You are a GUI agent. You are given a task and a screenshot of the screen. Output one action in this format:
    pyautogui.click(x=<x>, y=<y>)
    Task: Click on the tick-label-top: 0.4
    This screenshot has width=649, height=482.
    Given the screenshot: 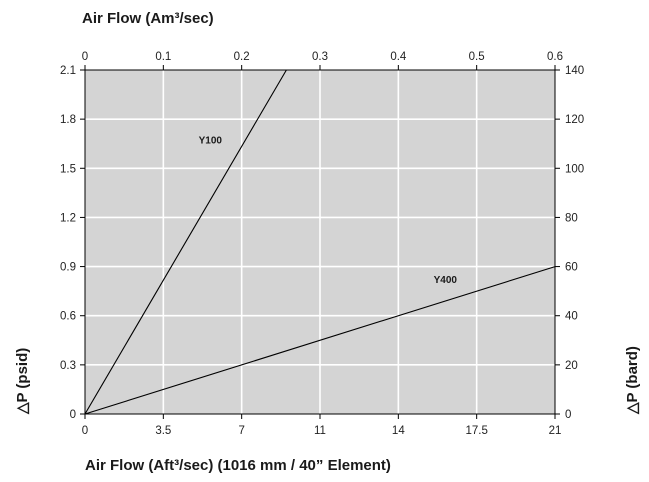 What is the action you would take?
    pyautogui.click(x=398, y=57)
    